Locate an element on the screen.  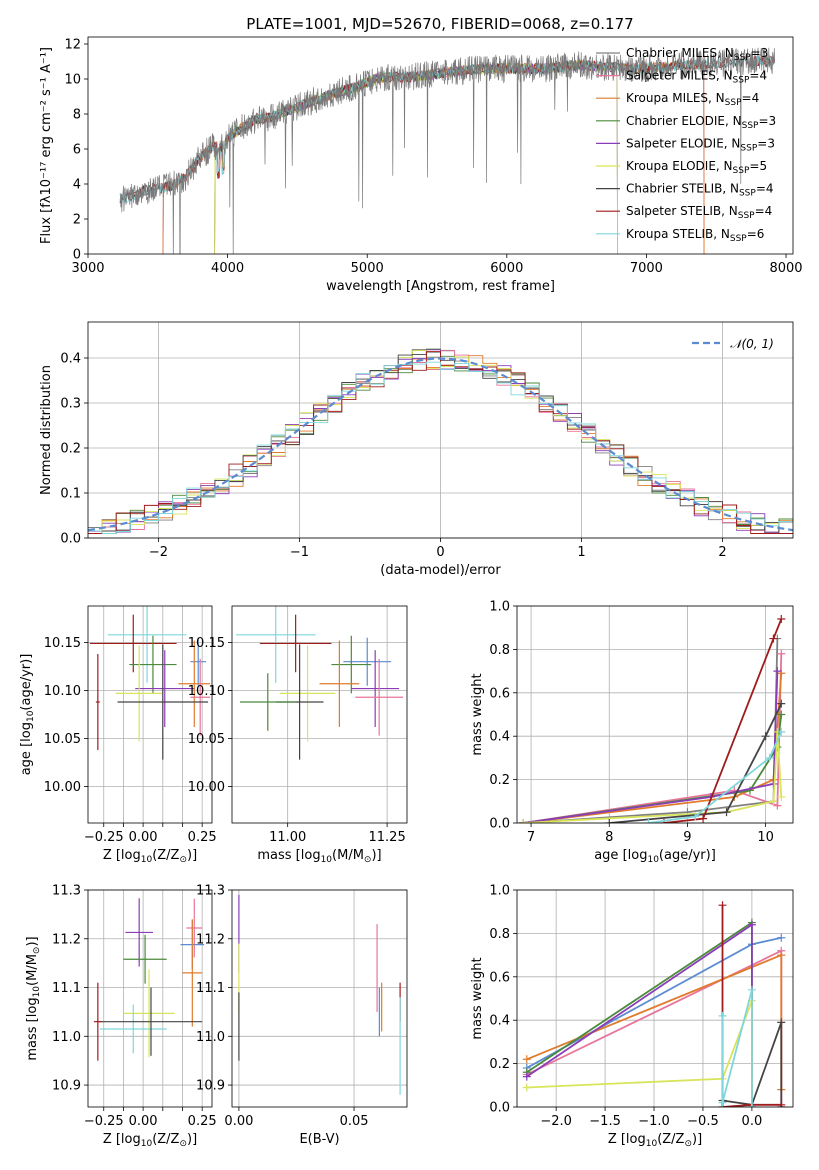
label-part: (age/yr)] is located at coordinates (26, 682).